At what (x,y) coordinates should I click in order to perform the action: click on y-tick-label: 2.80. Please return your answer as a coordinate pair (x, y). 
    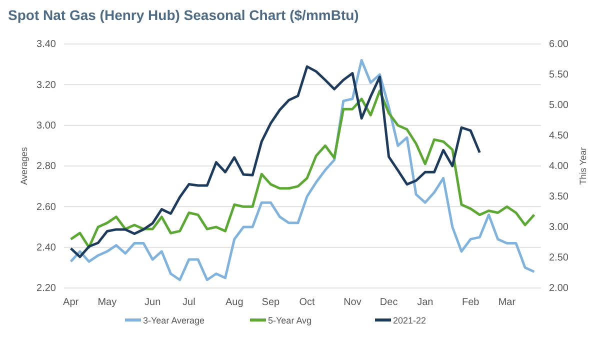
    Looking at the image, I should click on (46, 166).